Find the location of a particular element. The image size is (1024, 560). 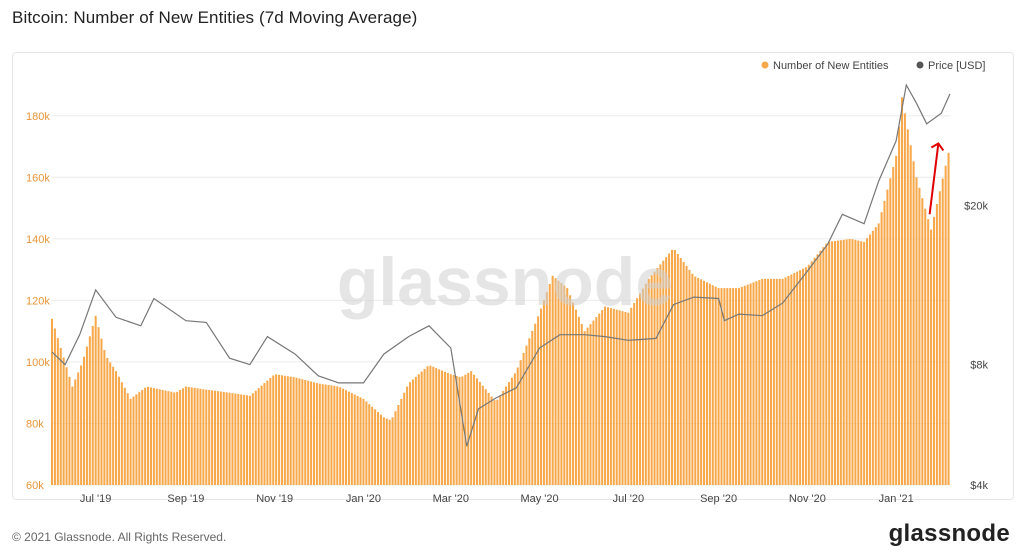

y-left-tick-label: 100k is located at coordinates (38, 363).